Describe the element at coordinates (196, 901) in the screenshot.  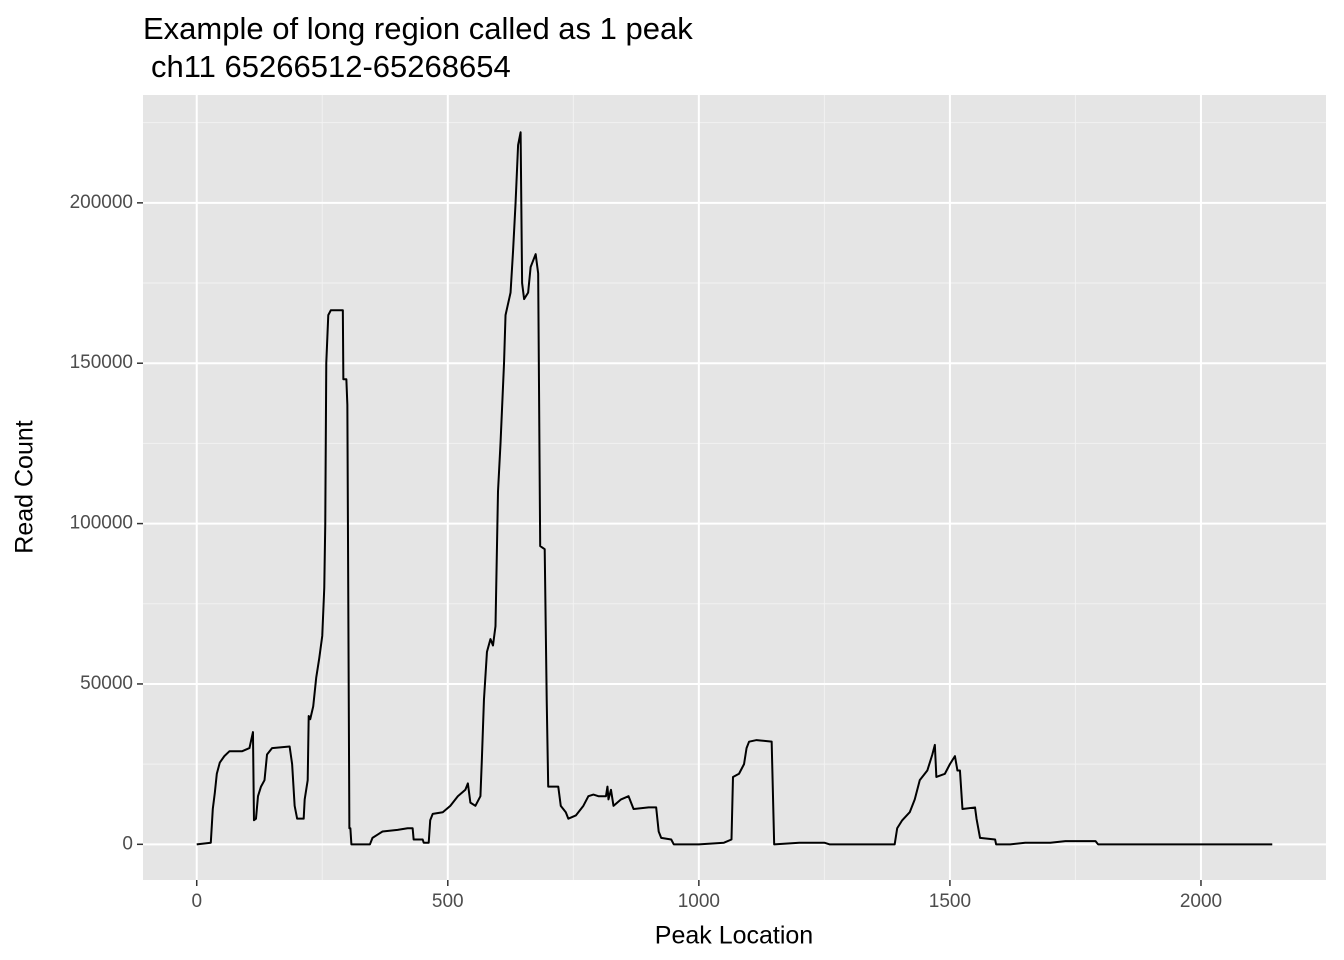
I see `x-tick-label: 0` at that location.